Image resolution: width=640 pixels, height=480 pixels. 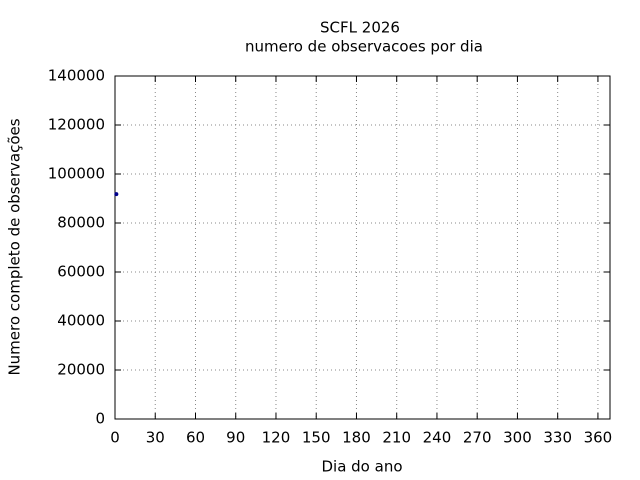 I want to click on x-axis-label: Dia do ano, so click(x=361, y=467).